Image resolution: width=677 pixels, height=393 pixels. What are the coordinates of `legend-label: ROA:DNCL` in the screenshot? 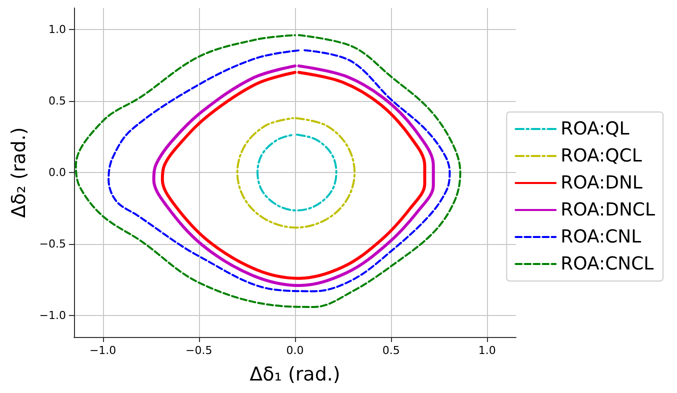 It's located at (607, 210).